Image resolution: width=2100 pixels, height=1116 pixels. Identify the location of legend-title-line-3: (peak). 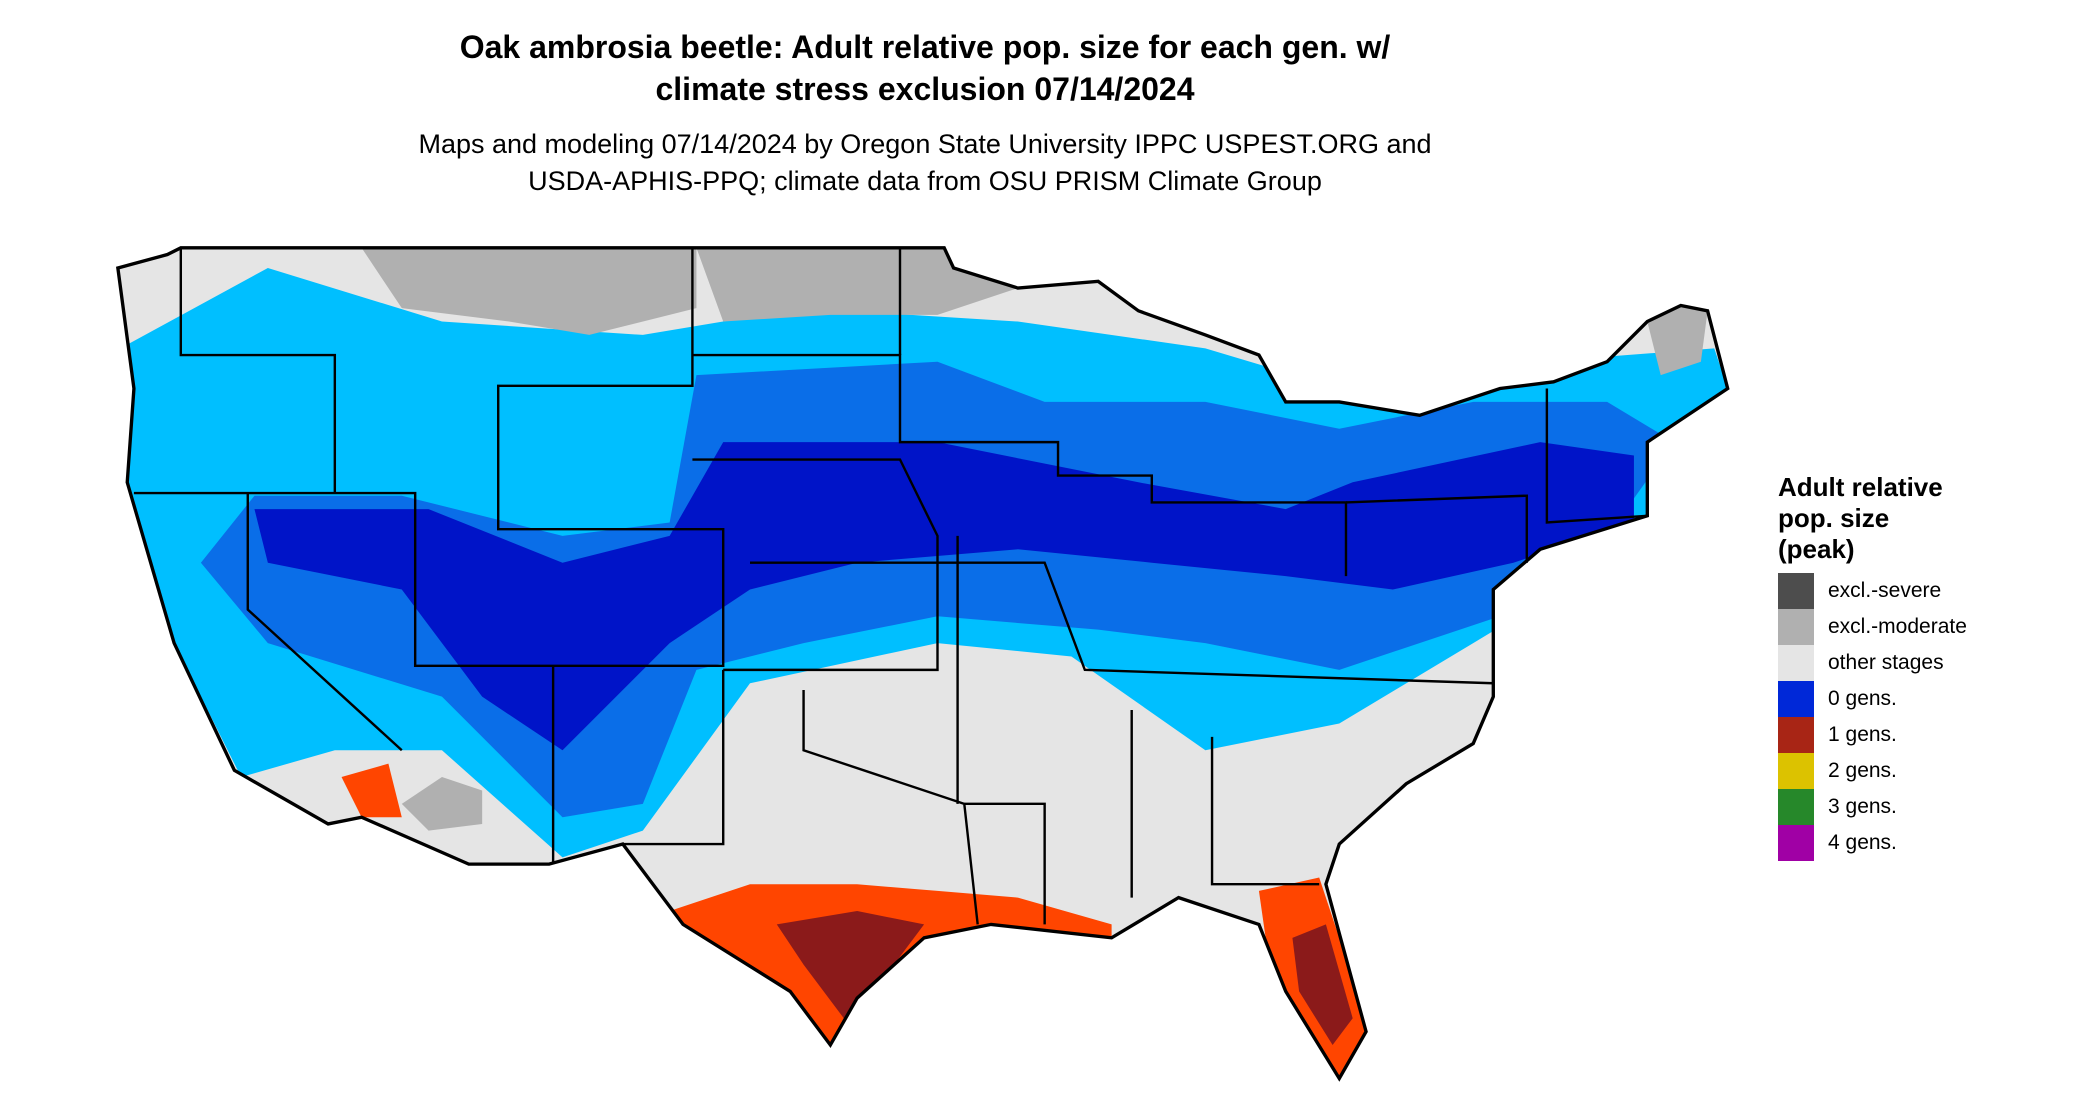
(1816, 549).